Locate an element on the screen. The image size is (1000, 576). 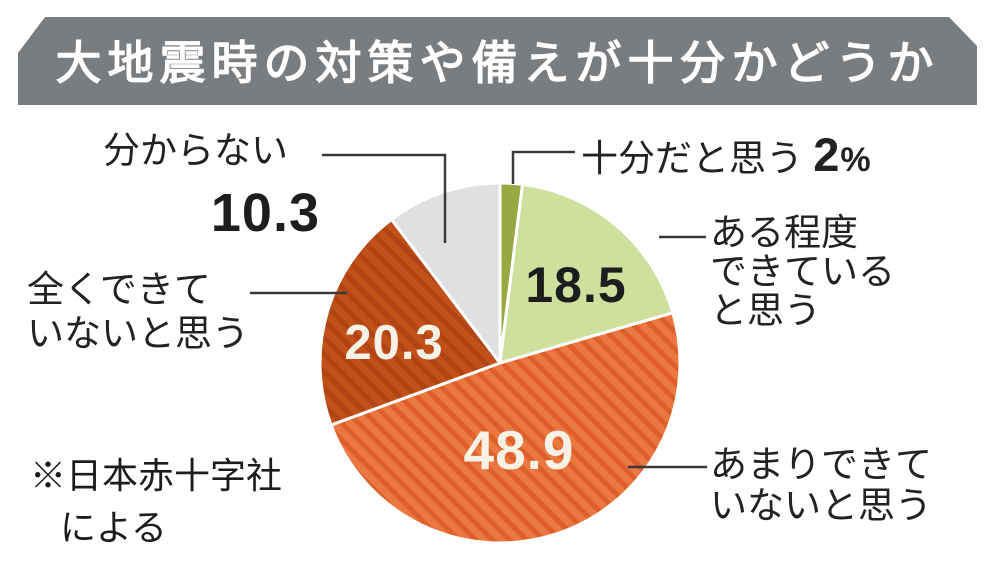
callout-sufficient-label: 十分だと思う is located at coordinates (692, 158).